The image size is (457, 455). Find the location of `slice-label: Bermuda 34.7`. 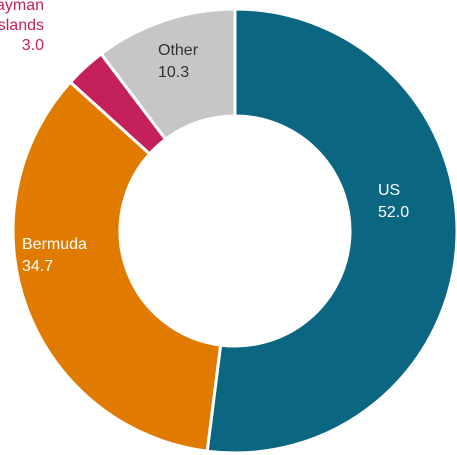

slice-label: Bermuda 34.7 is located at coordinates (67, 256).